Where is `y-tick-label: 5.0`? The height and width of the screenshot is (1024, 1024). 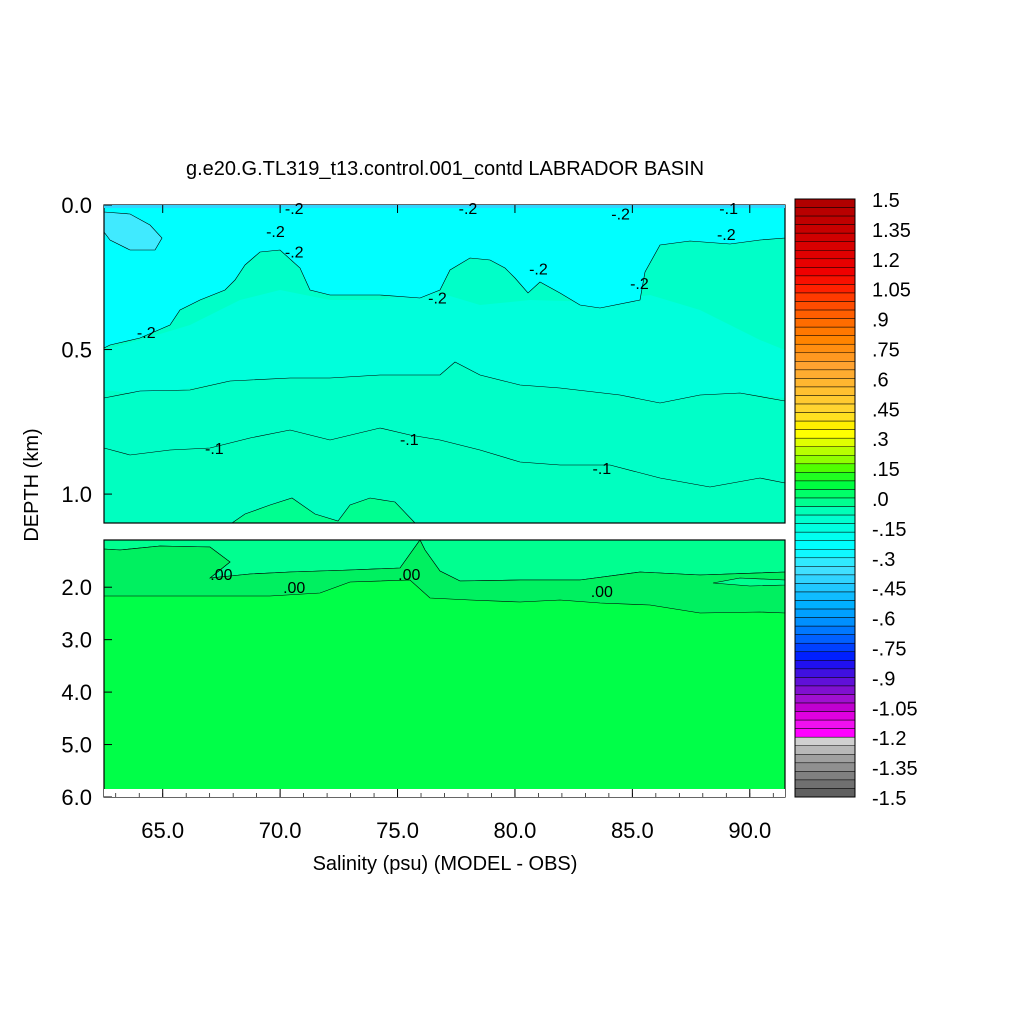
y-tick-label: 5.0 is located at coordinates (76, 745).